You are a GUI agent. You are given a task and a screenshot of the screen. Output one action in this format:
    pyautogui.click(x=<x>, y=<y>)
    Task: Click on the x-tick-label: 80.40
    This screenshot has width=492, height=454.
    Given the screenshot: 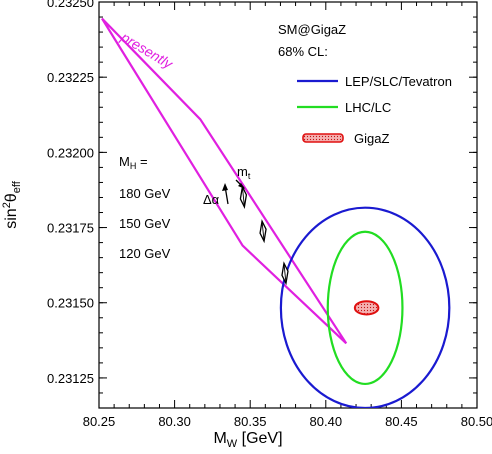 What is the action you would take?
    pyautogui.click(x=326, y=421)
    